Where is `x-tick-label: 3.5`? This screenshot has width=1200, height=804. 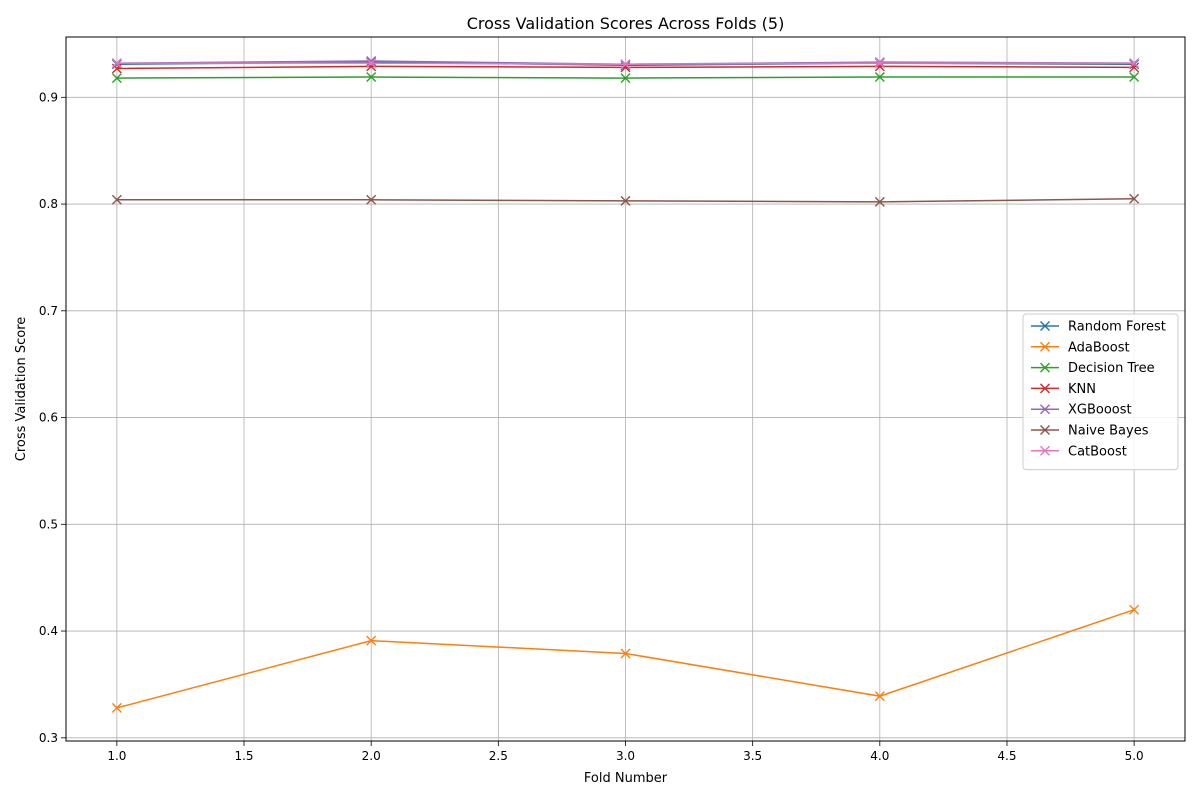 x-tick-label: 3.5 is located at coordinates (752, 756).